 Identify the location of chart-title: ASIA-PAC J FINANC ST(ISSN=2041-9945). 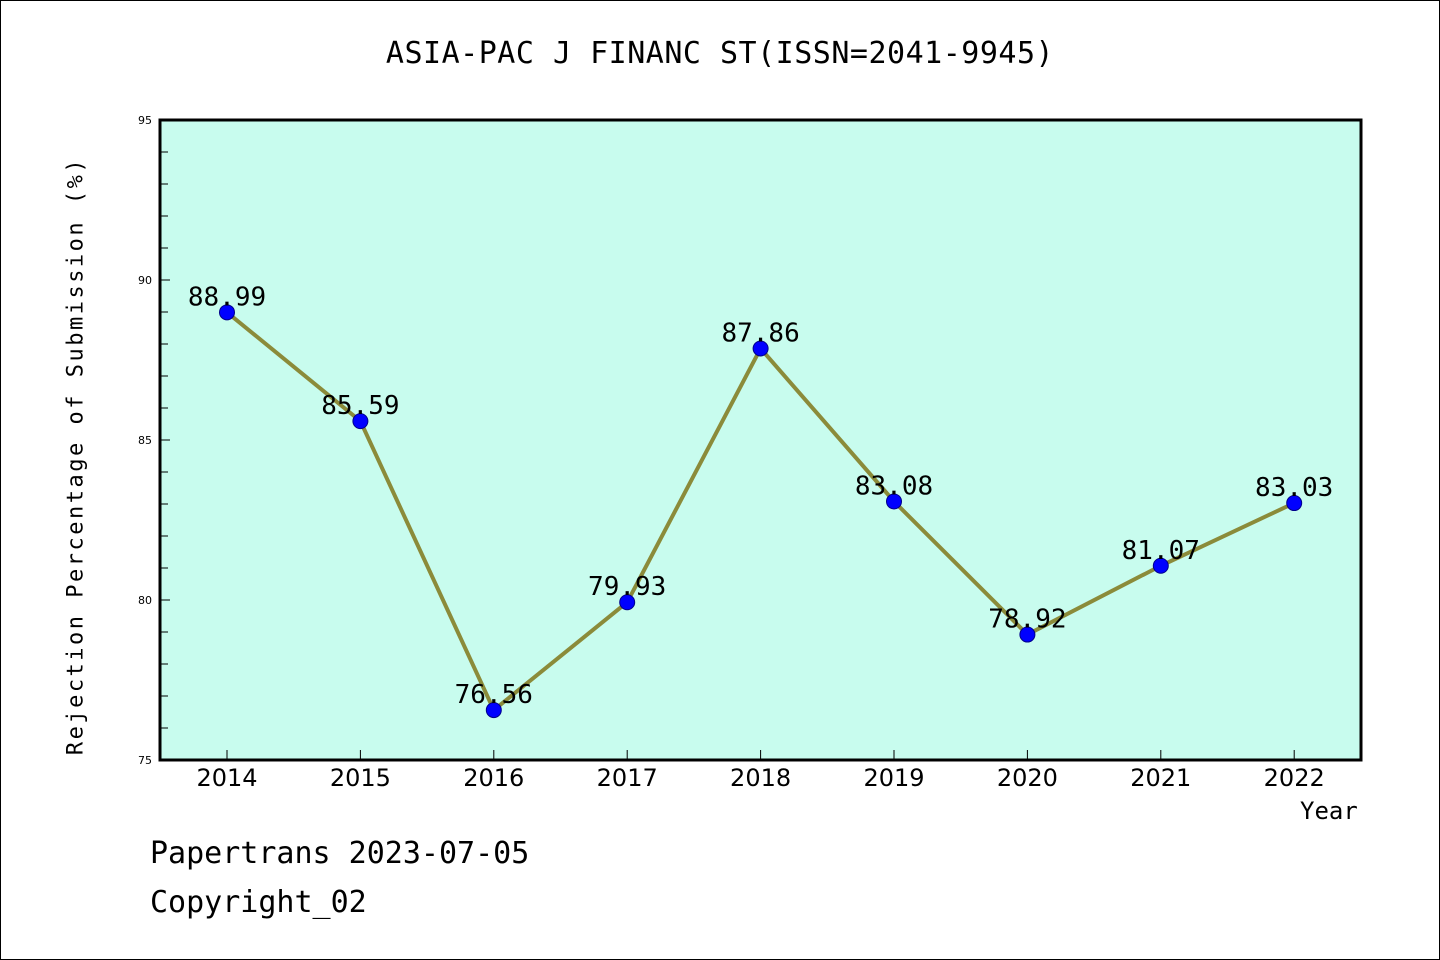
(720, 53).